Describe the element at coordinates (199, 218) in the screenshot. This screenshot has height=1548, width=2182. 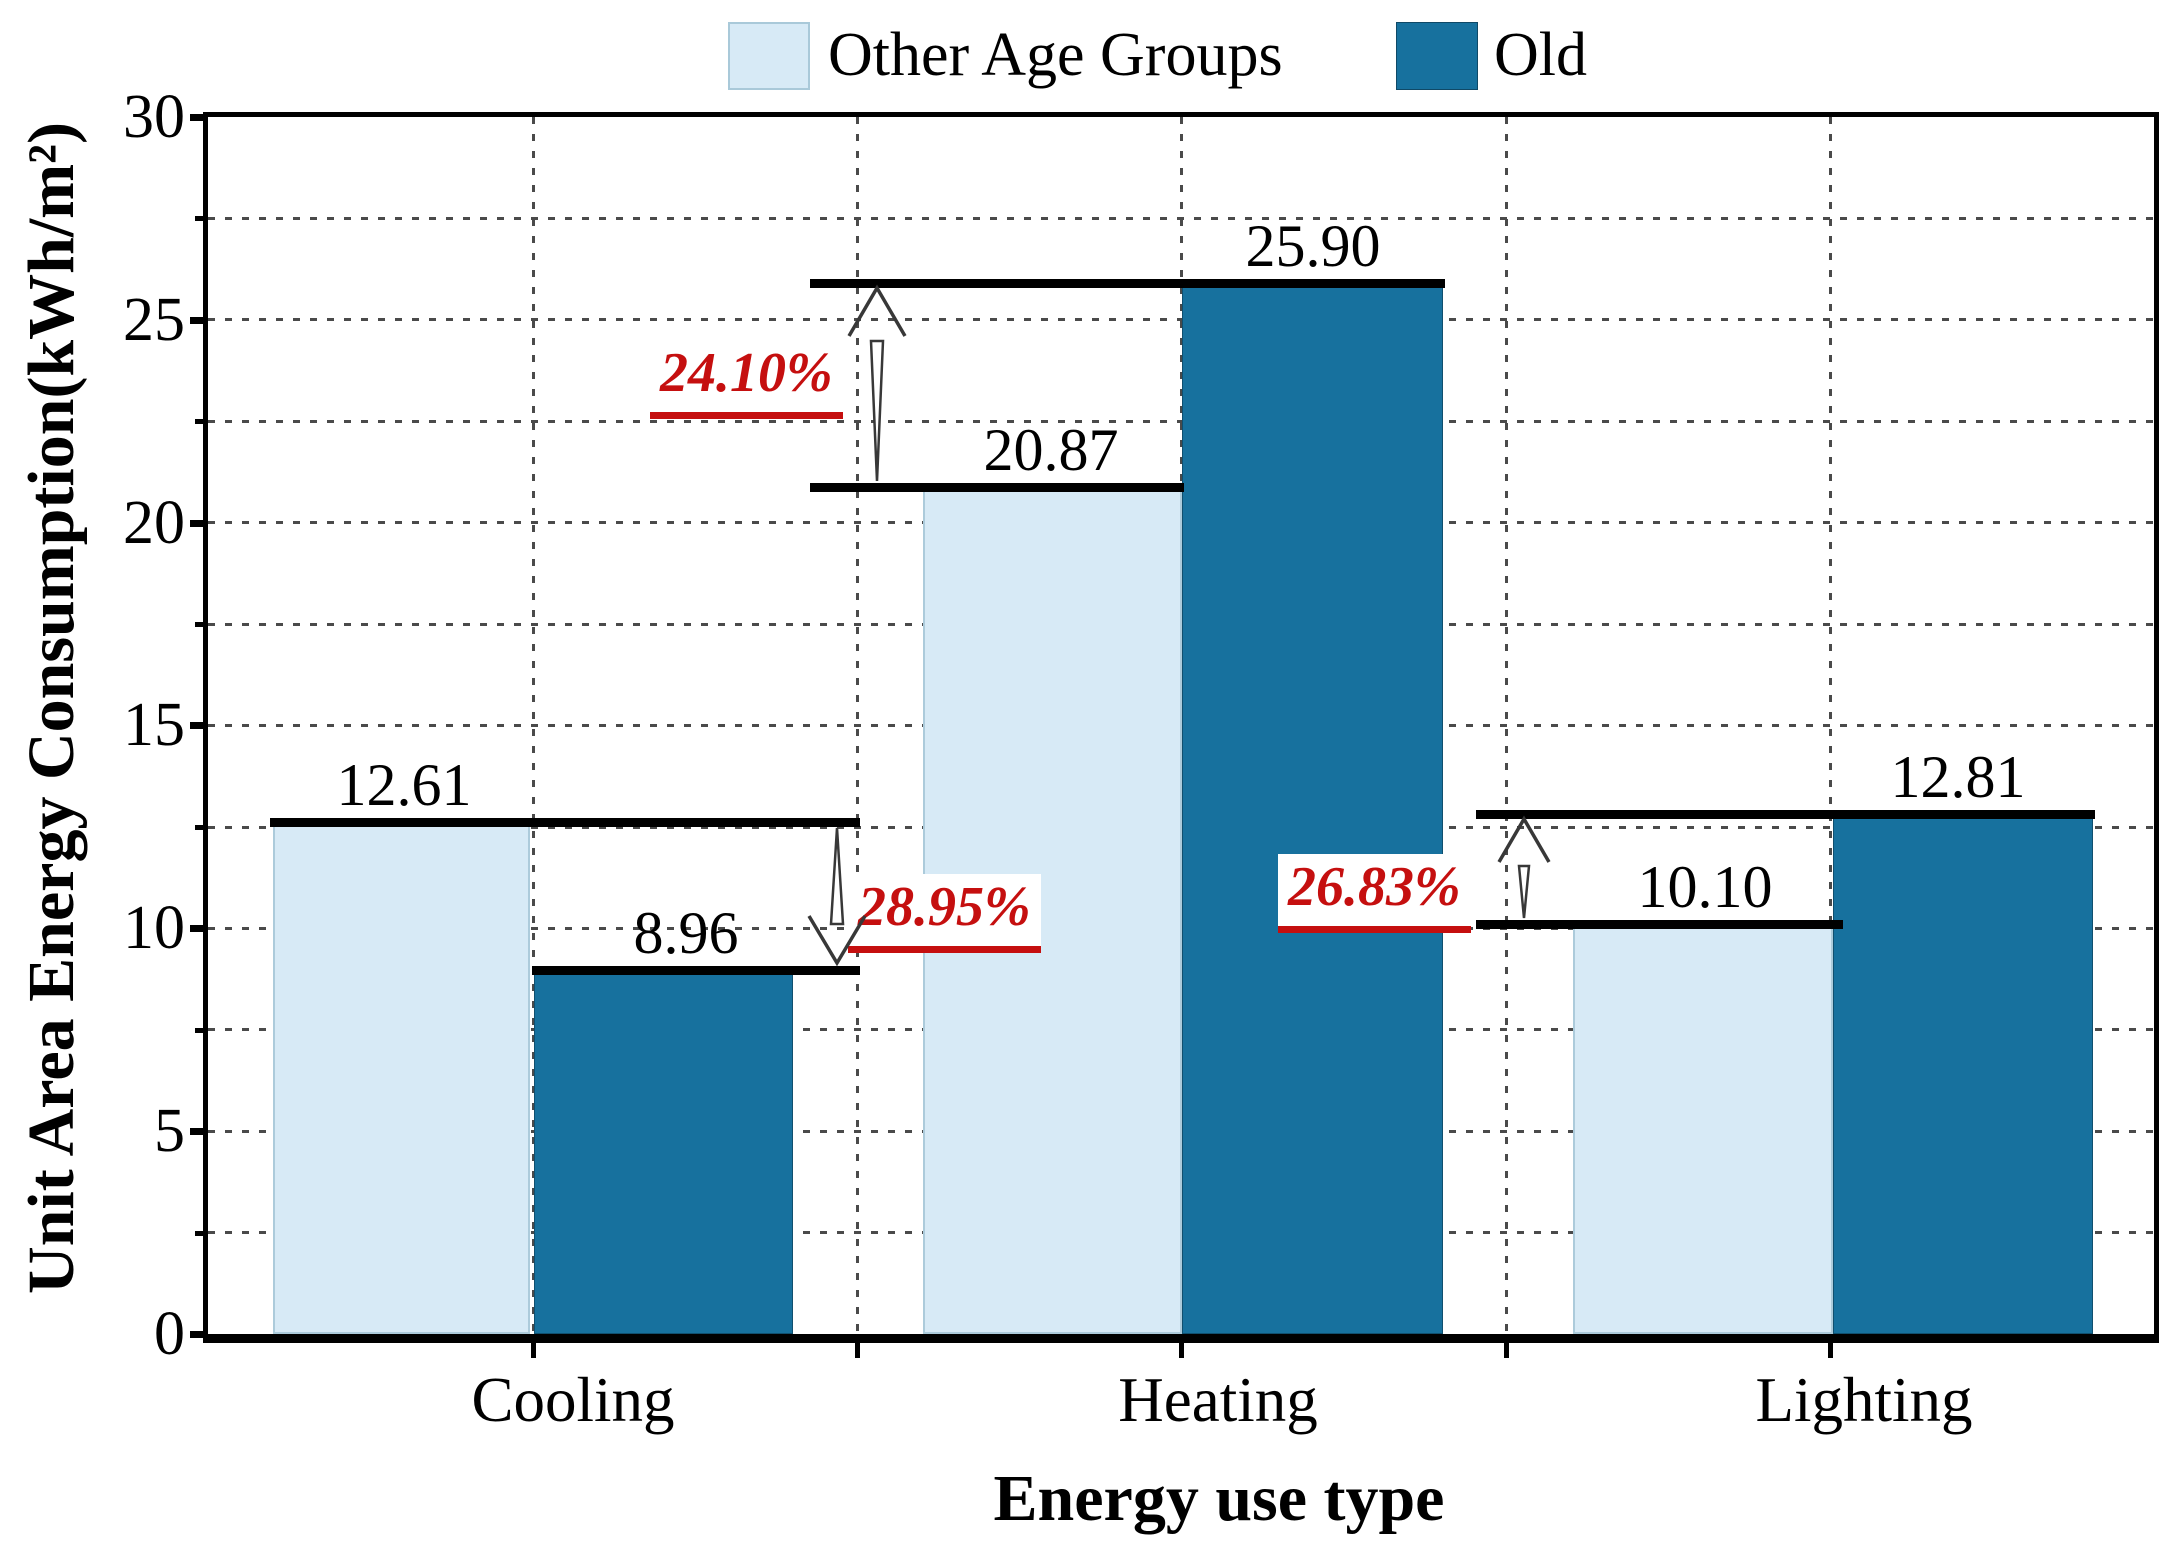
I see `y-axis-minortick-27.5` at that location.